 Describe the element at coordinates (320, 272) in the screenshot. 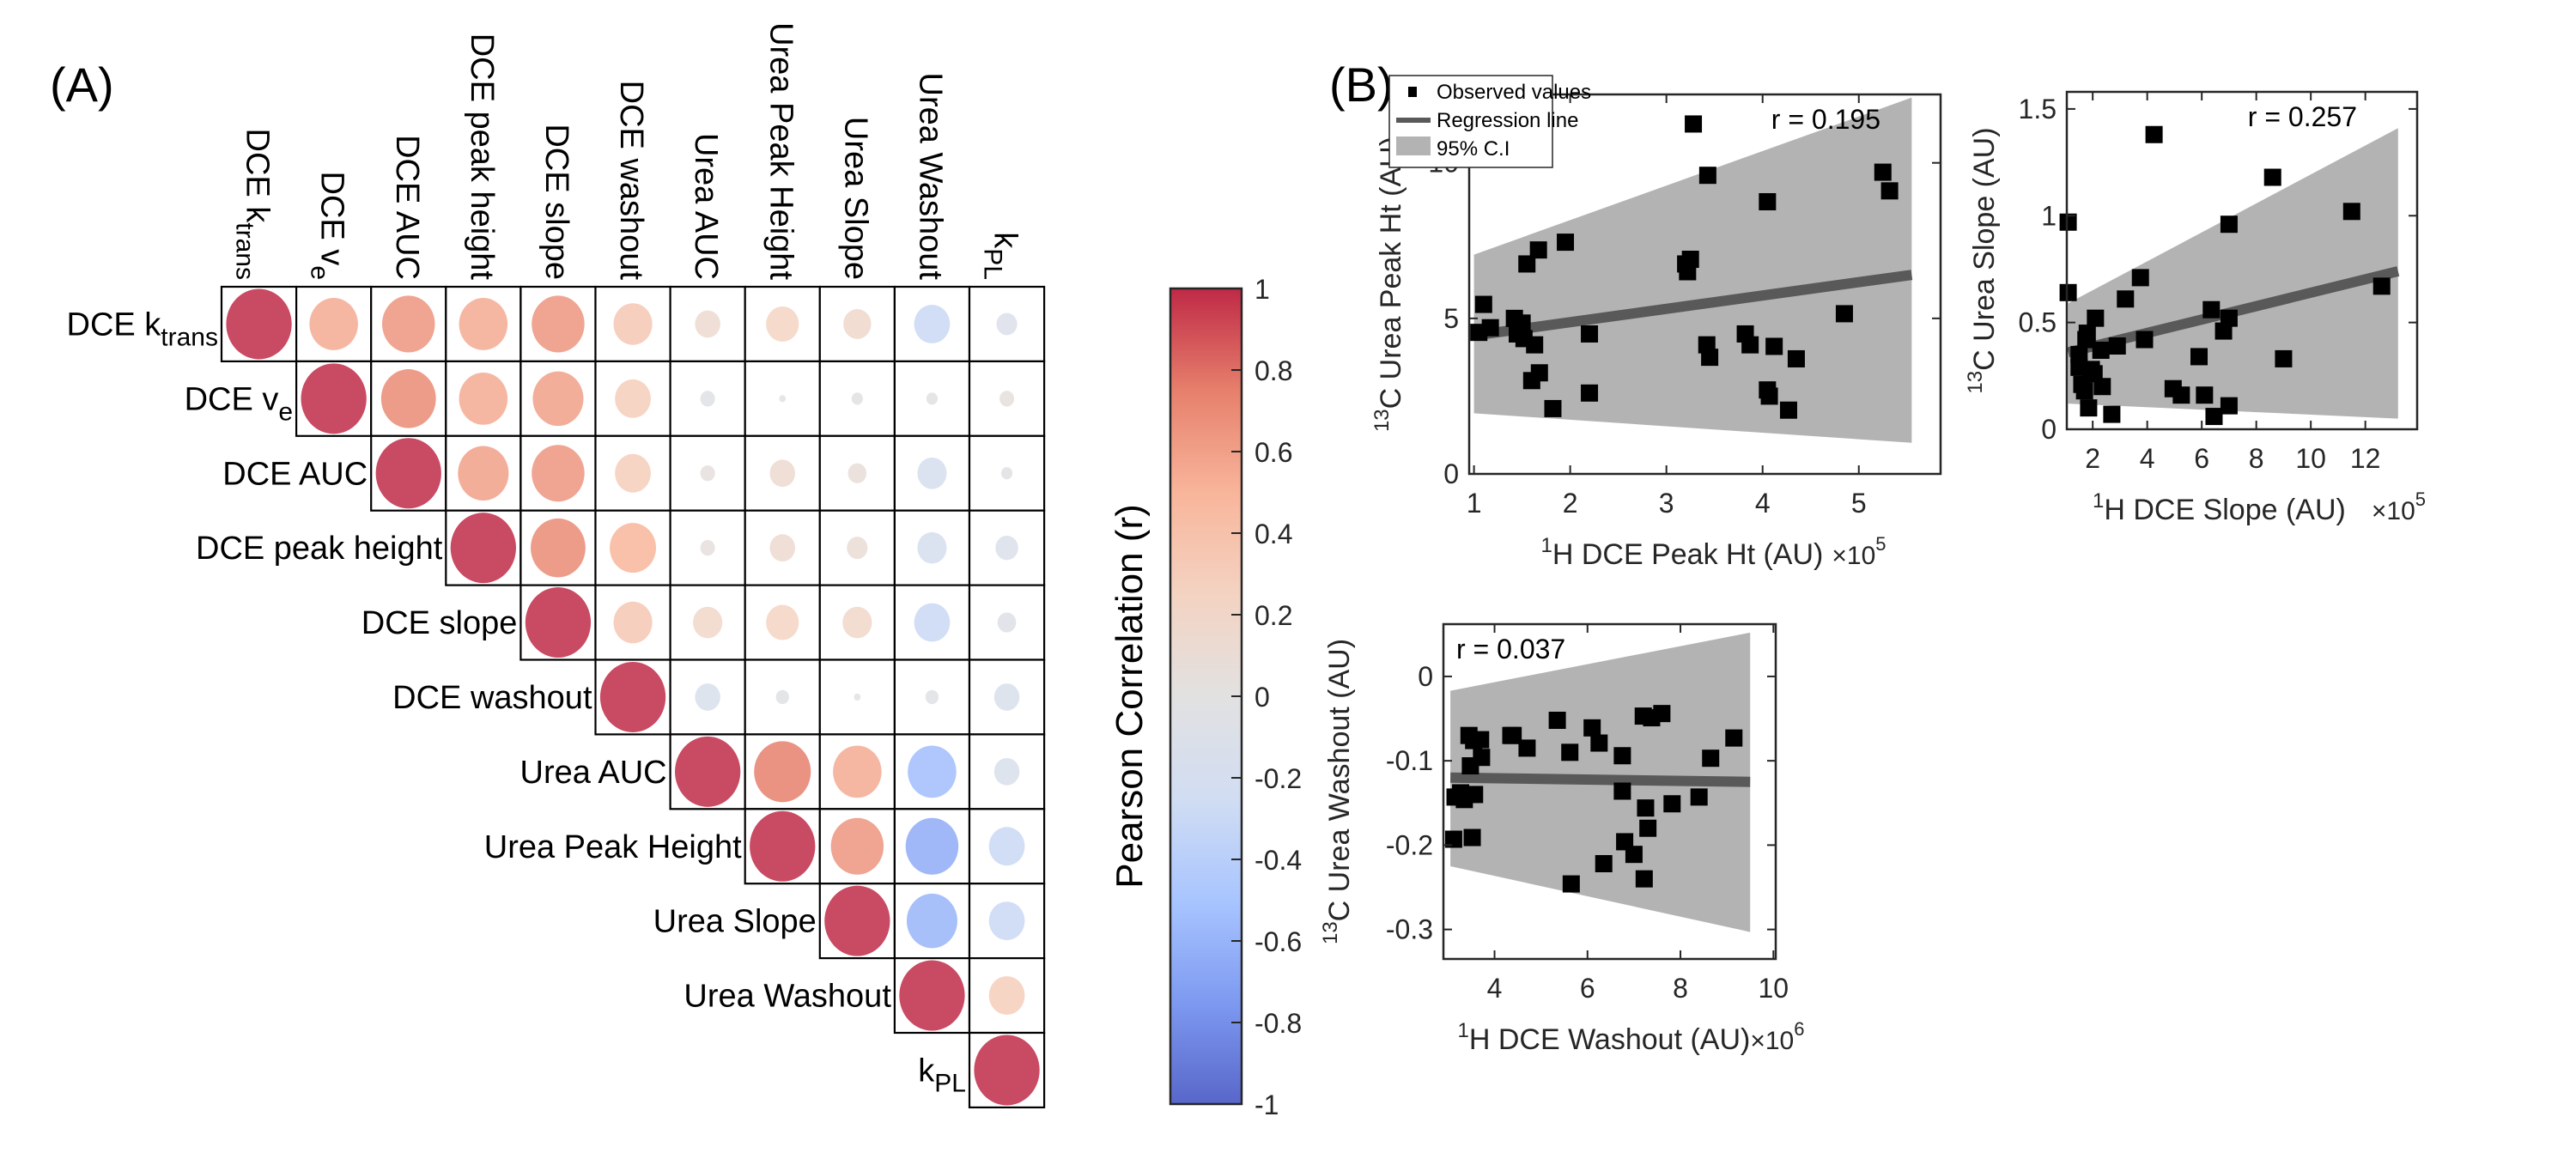

I see `column-header-subscript: e` at that location.